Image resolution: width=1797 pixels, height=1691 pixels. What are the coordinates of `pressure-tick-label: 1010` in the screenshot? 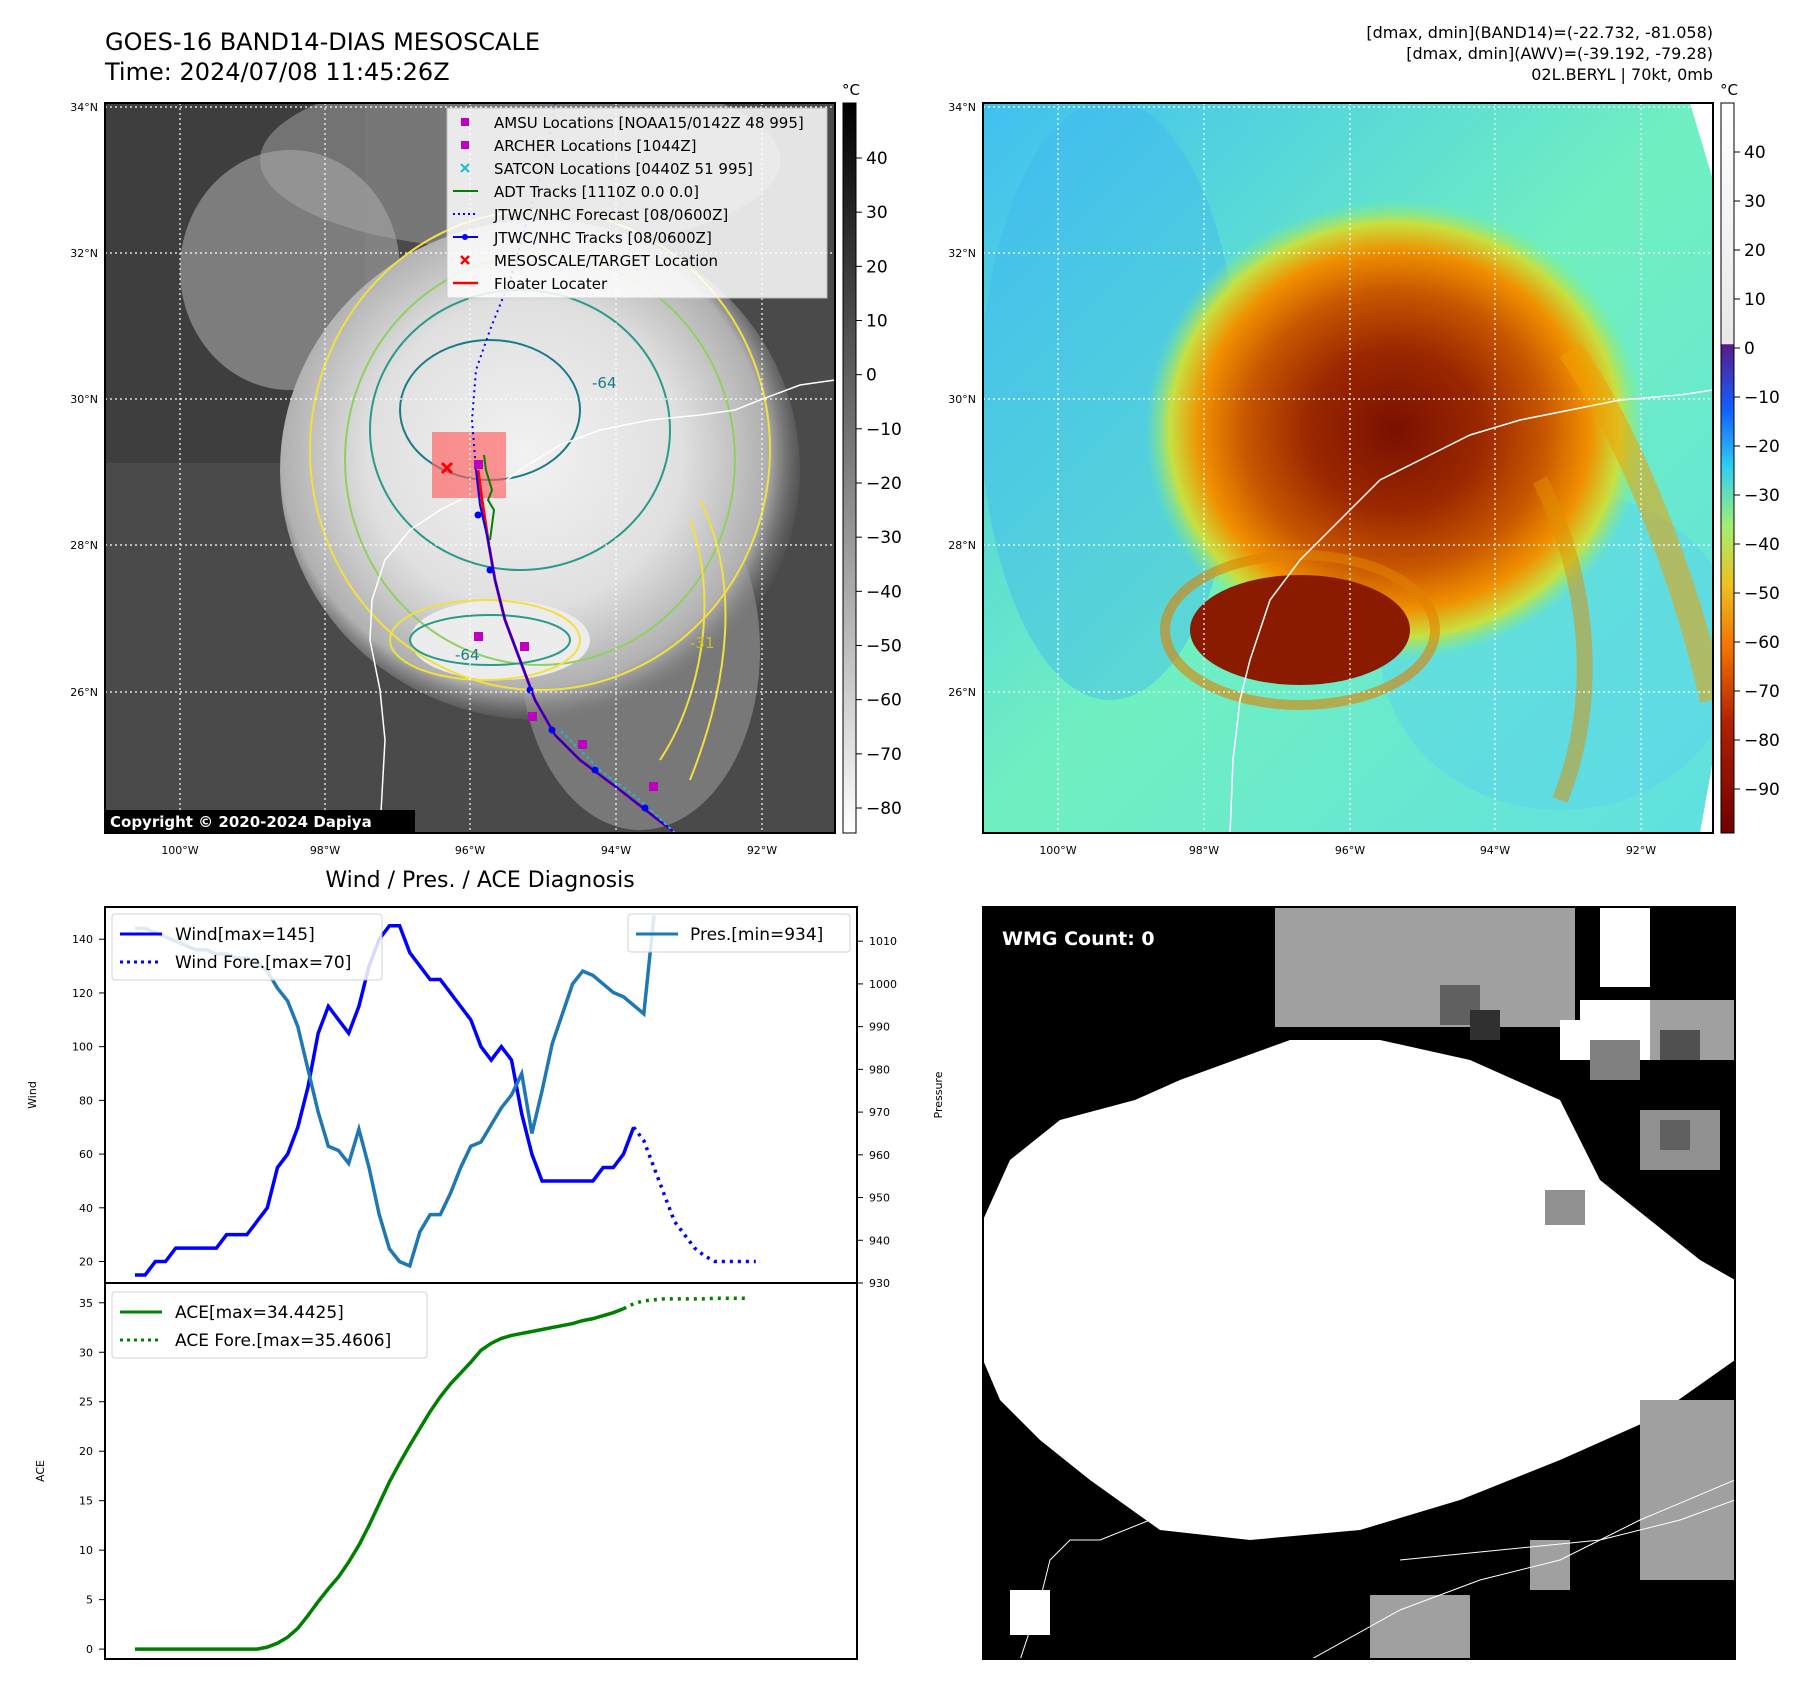 It's located at (883, 941).